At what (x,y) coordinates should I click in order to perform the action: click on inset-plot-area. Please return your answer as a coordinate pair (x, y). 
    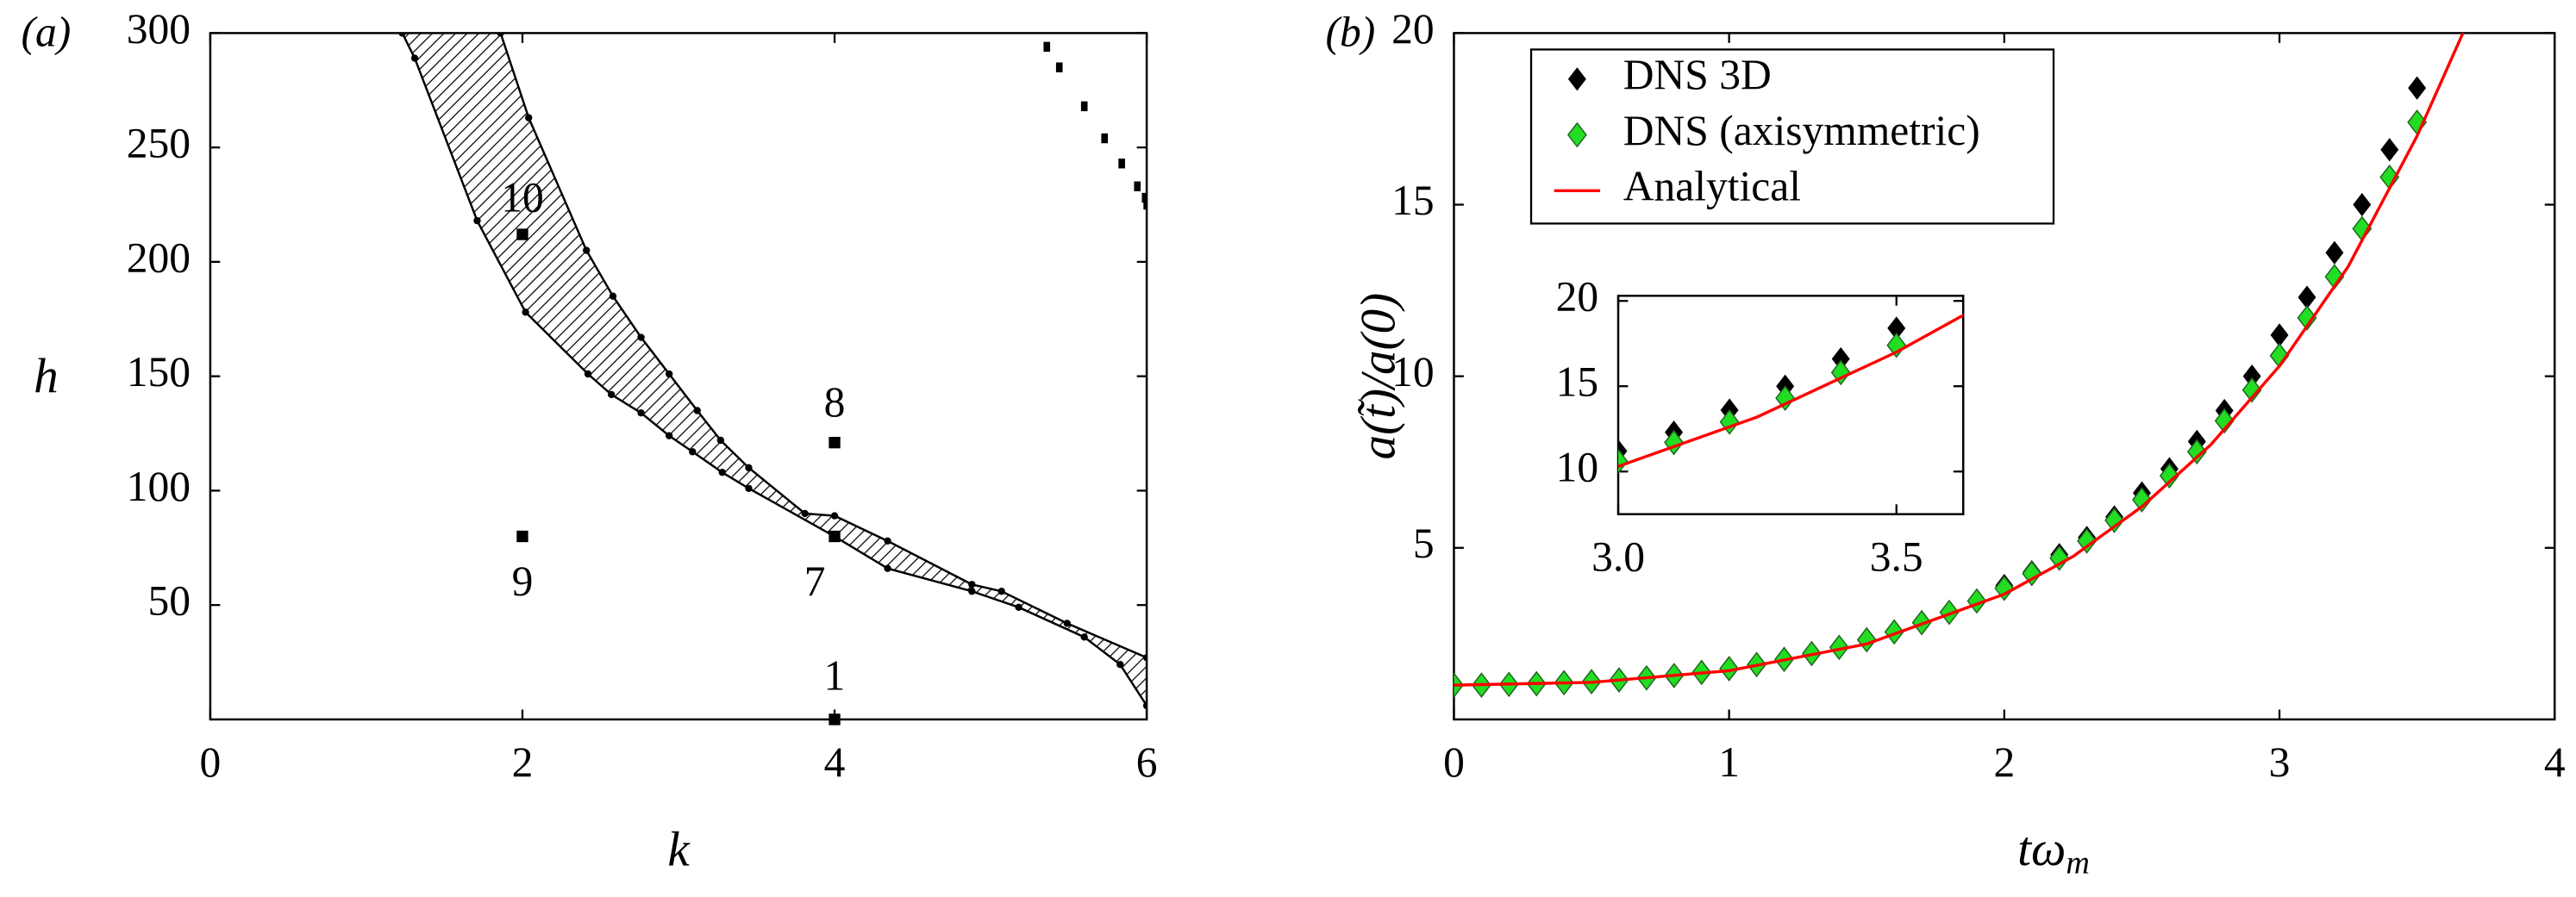
    Looking at the image, I should click on (1791, 394).